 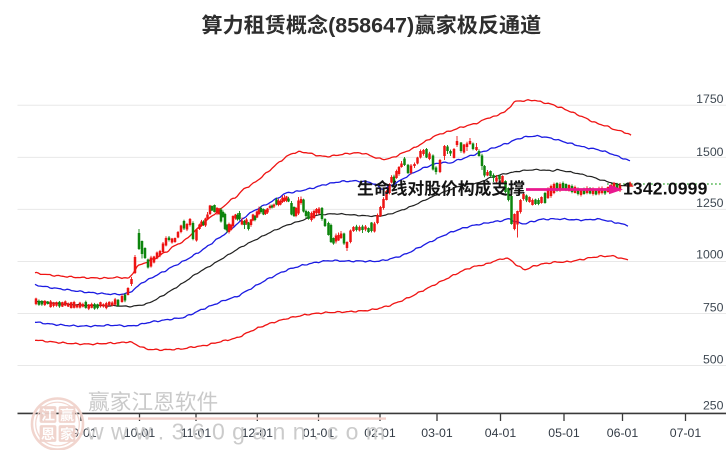 I want to click on svg-text: 250, so click(x=713, y=406).